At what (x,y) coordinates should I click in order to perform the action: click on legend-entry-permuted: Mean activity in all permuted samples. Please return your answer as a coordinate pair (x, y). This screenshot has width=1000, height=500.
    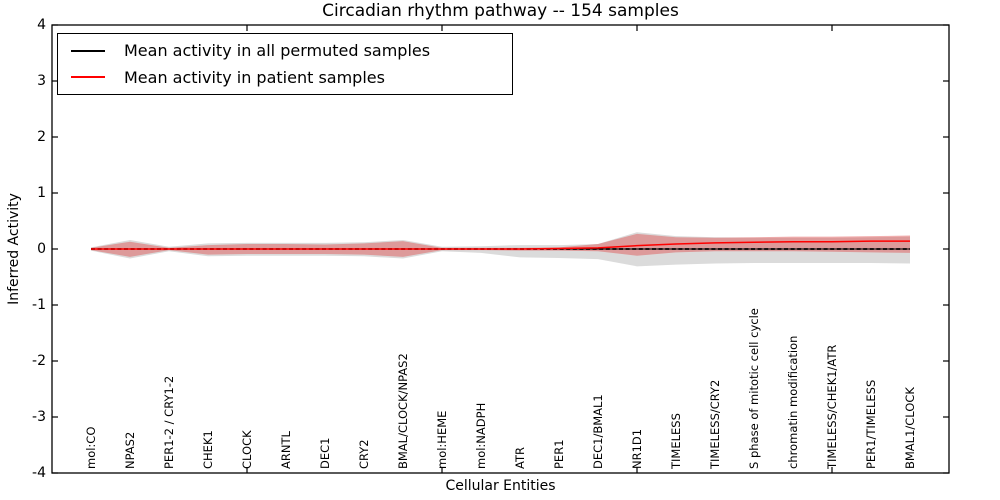
    Looking at the image, I should click on (285, 50).